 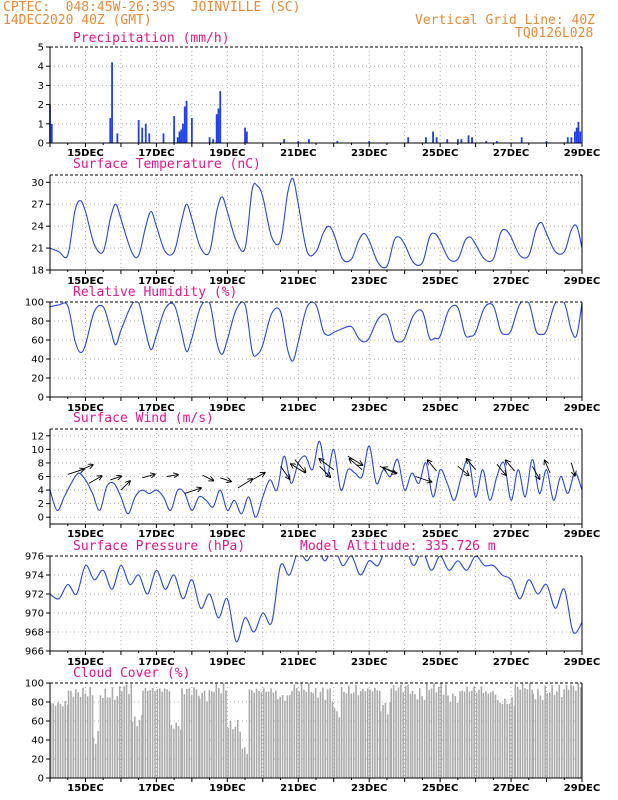 I want to click on y-tick-label: 2, so click(x=41, y=105).